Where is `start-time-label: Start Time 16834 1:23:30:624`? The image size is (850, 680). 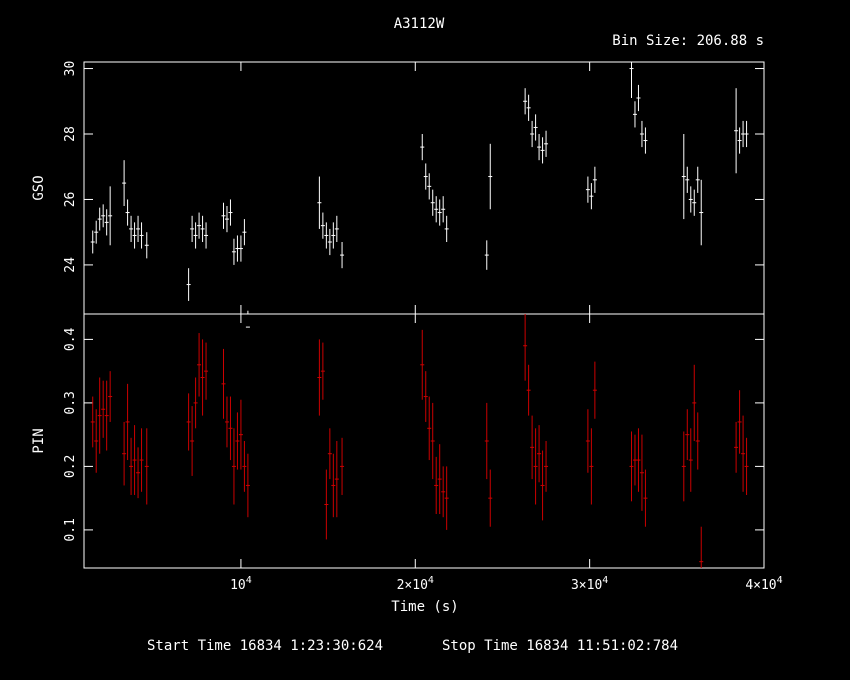
start-time-label: Start Time 16834 1:23:30:624 is located at coordinates (265, 646).